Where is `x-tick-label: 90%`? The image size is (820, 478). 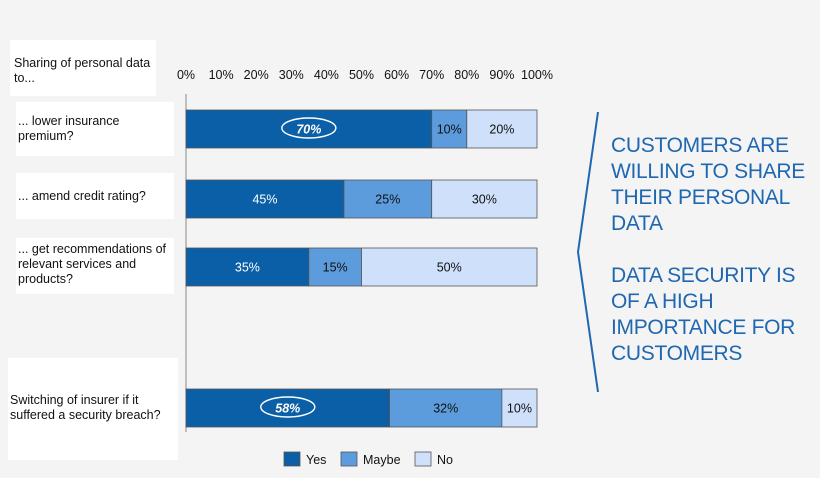
x-tick-label: 90% is located at coordinates (501, 75).